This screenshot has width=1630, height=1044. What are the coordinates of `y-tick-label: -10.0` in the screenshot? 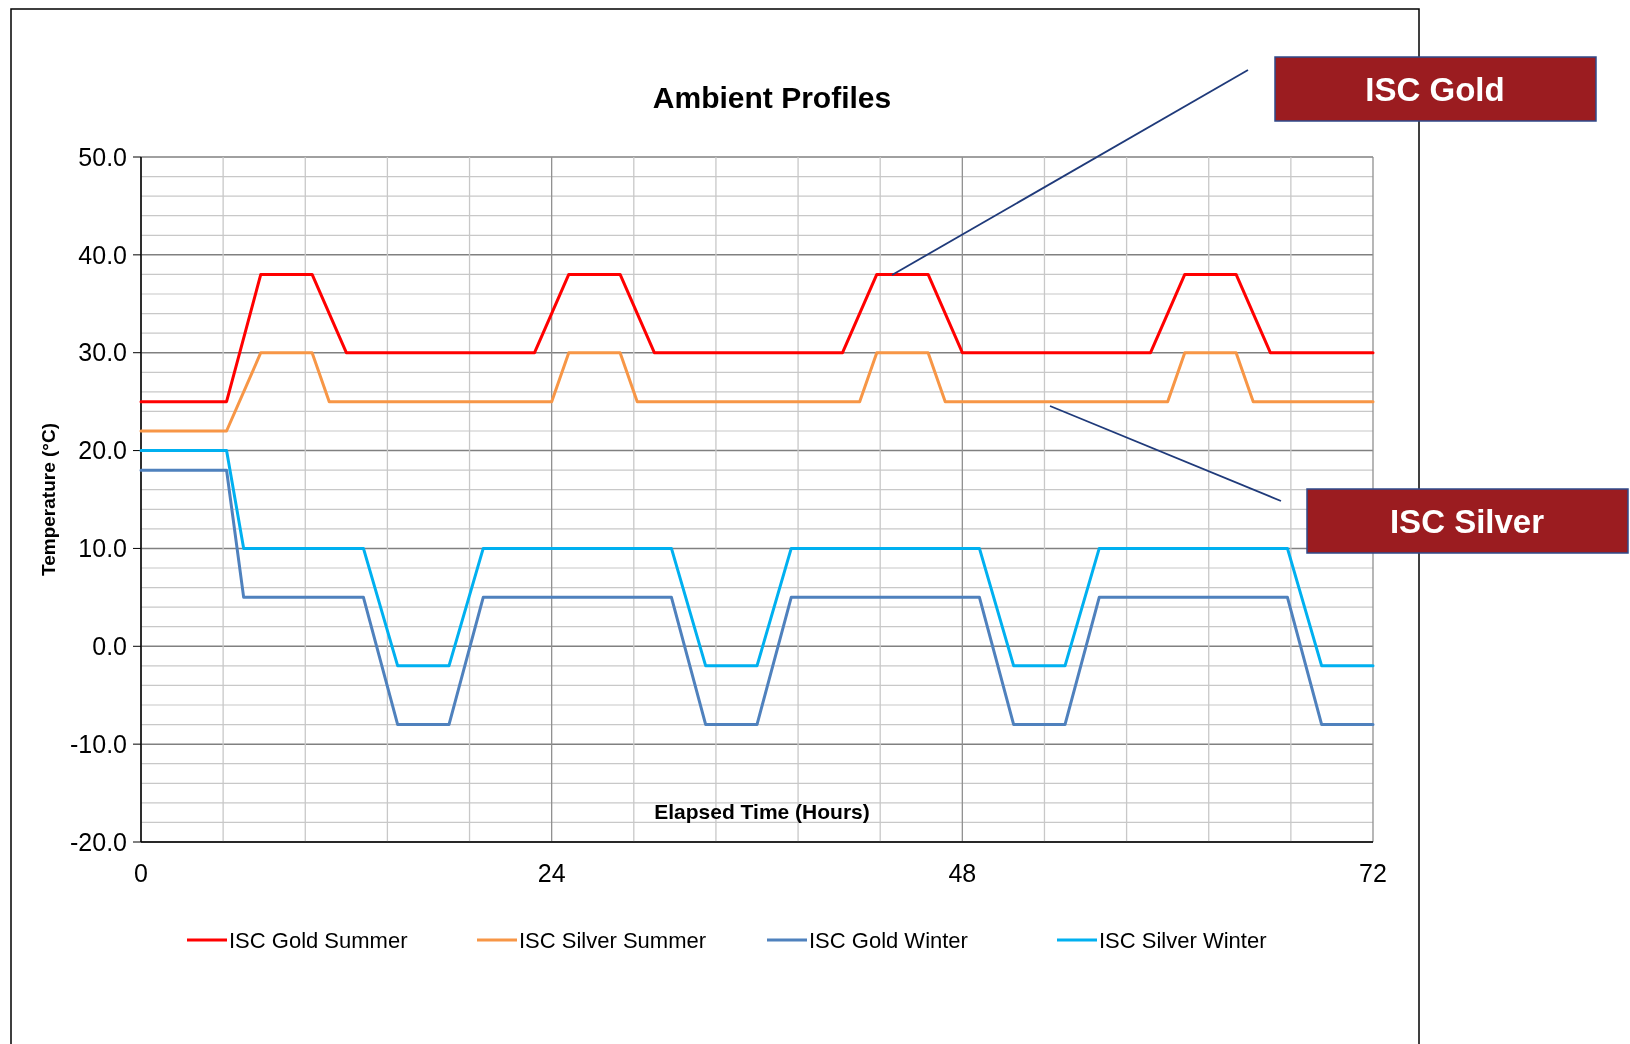 It's located at (98, 743).